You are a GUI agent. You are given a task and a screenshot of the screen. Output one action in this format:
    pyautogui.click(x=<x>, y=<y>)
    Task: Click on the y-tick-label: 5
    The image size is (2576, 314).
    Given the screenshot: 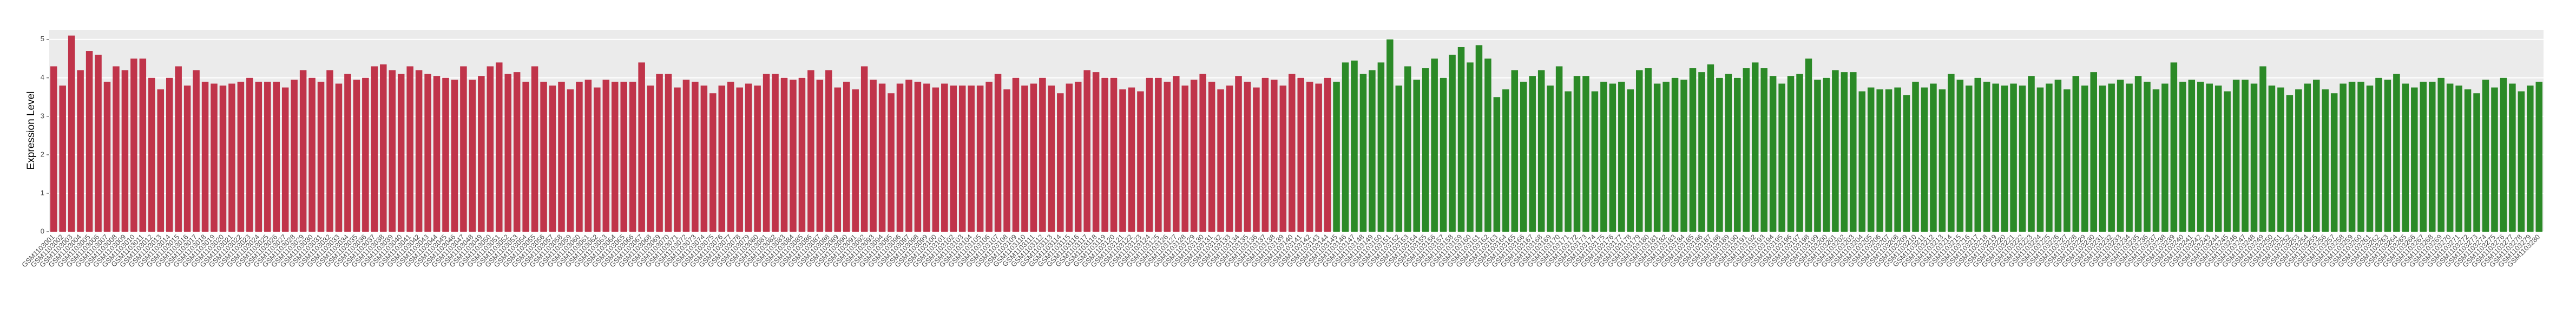 What is the action you would take?
    pyautogui.click(x=42, y=39)
    